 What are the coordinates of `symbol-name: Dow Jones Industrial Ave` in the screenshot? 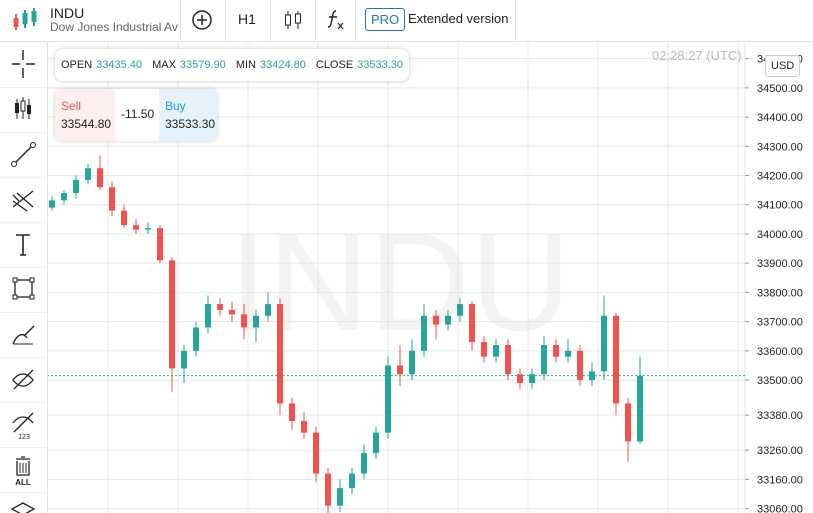 It's located at (114, 27).